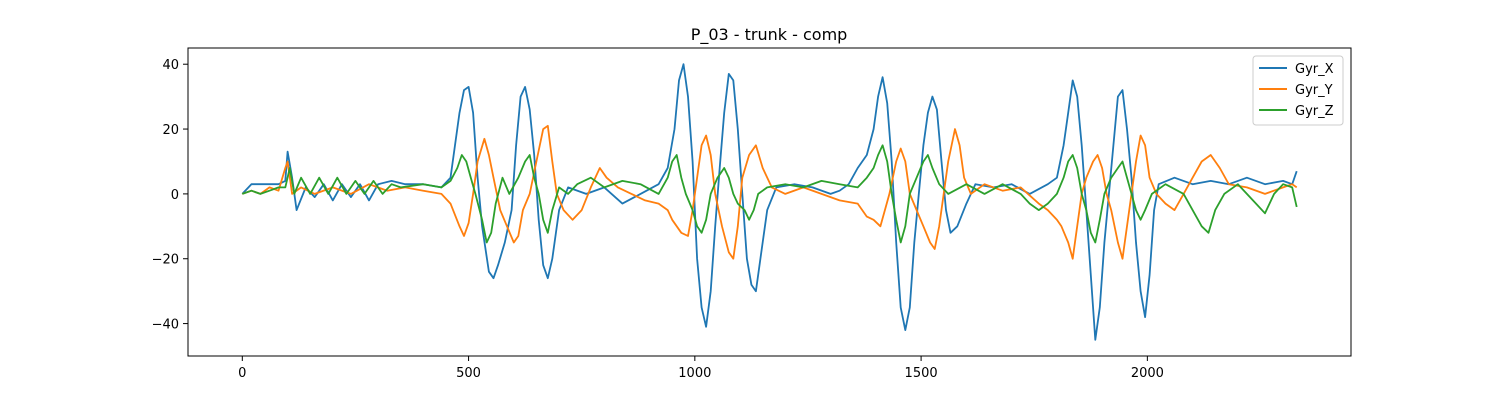 The height and width of the screenshot is (400, 1500). What do you see at coordinates (170, 130) in the screenshot?
I see `y-tick-label: 20` at bounding box center [170, 130].